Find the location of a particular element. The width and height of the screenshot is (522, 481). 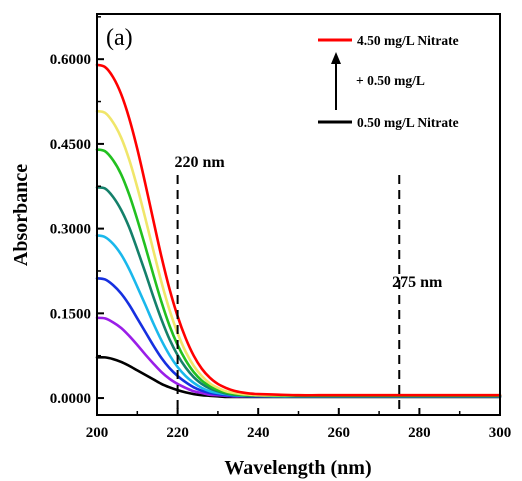

x-axis-title: Wavelength (nm) is located at coordinates (297, 468).